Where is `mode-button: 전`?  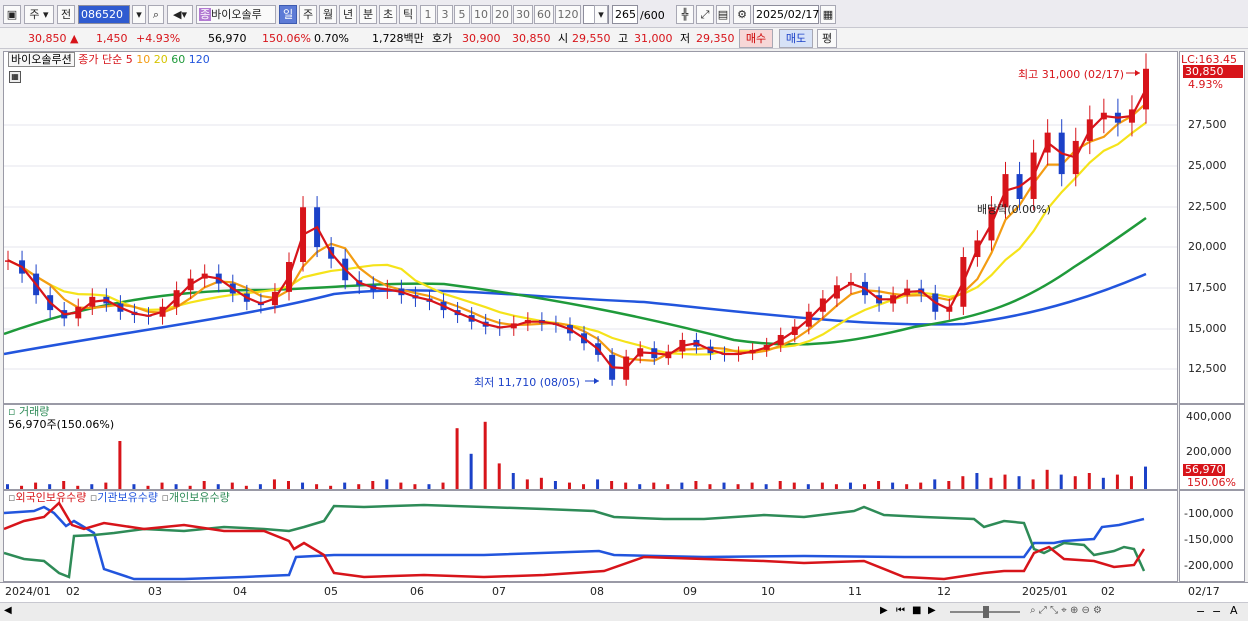
mode-button: 전 is located at coordinates (66, 14).